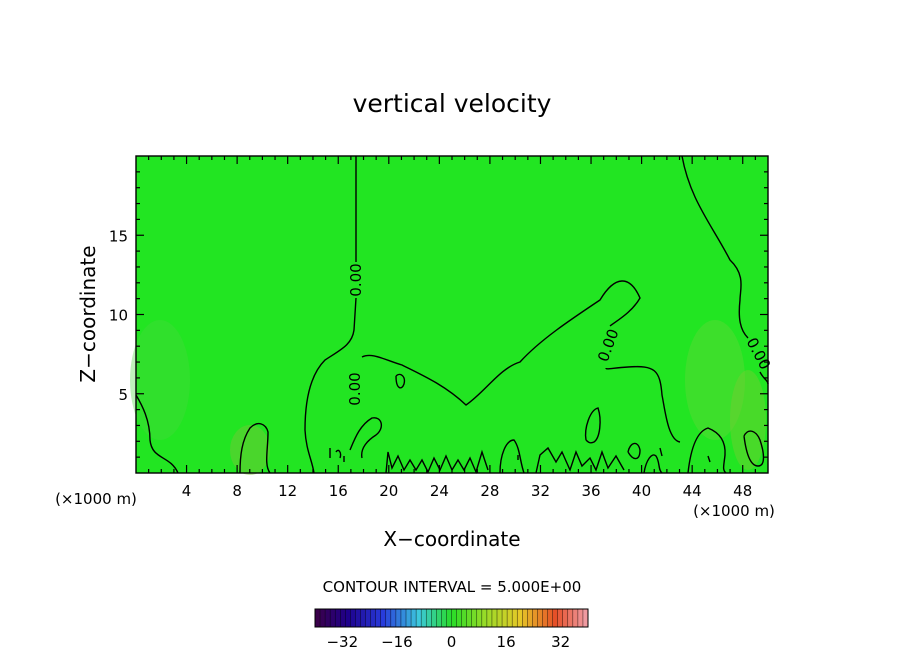 This screenshot has width=904, height=654. I want to click on x-tick-label: 8, so click(237, 491).